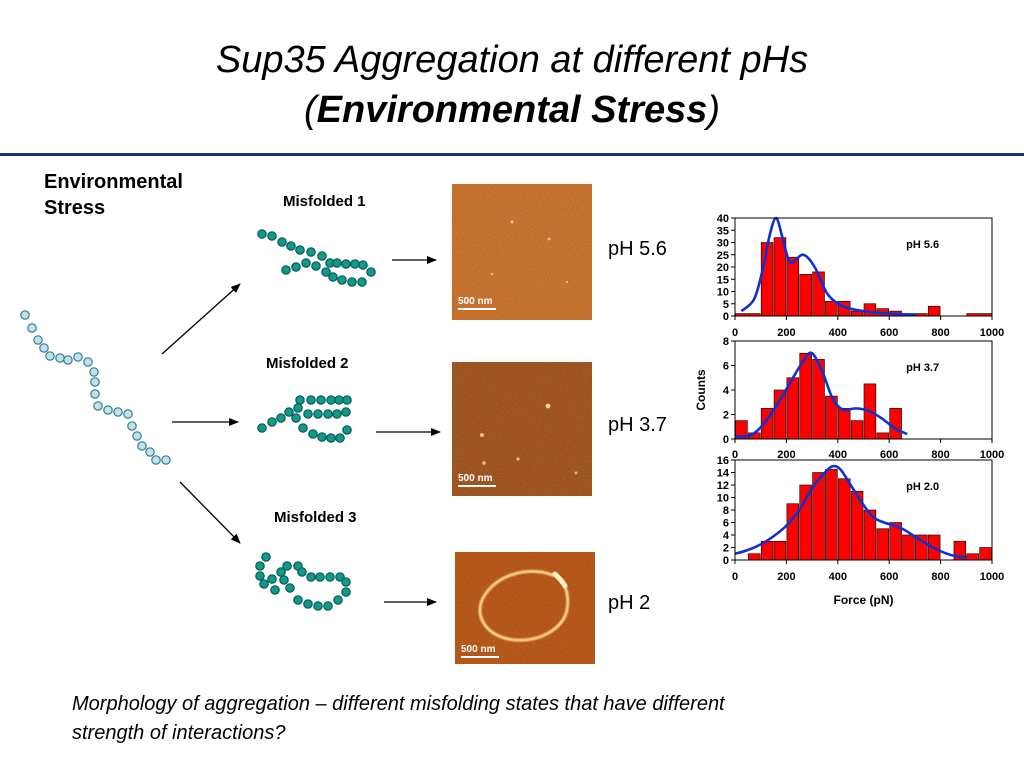 The image size is (1024, 768). What do you see at coordinates (629, 603) in the screenshot?
I see `ph-label-3: pH 2` at bounding box center [629, 603].